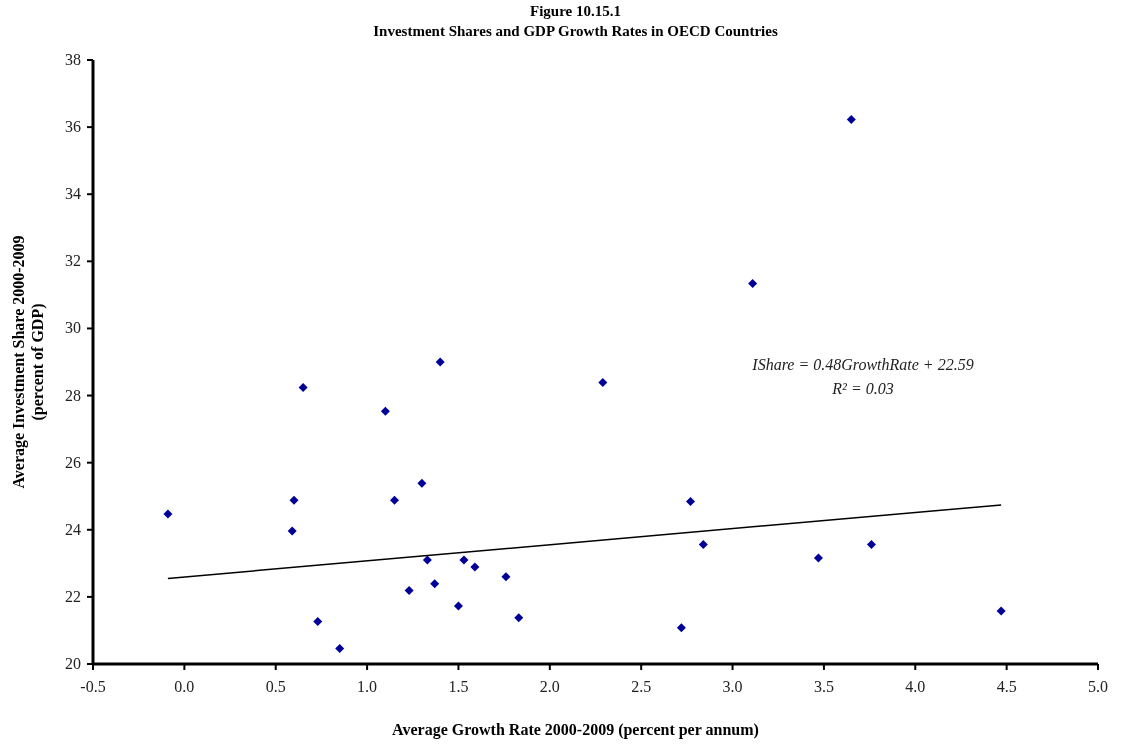 Image resolution: width=1134 pixels, height=750 pixels. What do you see at coordinates (73, 127) in the screenshot?
I see `y-tick-label: 36` at bounding box center [73, 127].